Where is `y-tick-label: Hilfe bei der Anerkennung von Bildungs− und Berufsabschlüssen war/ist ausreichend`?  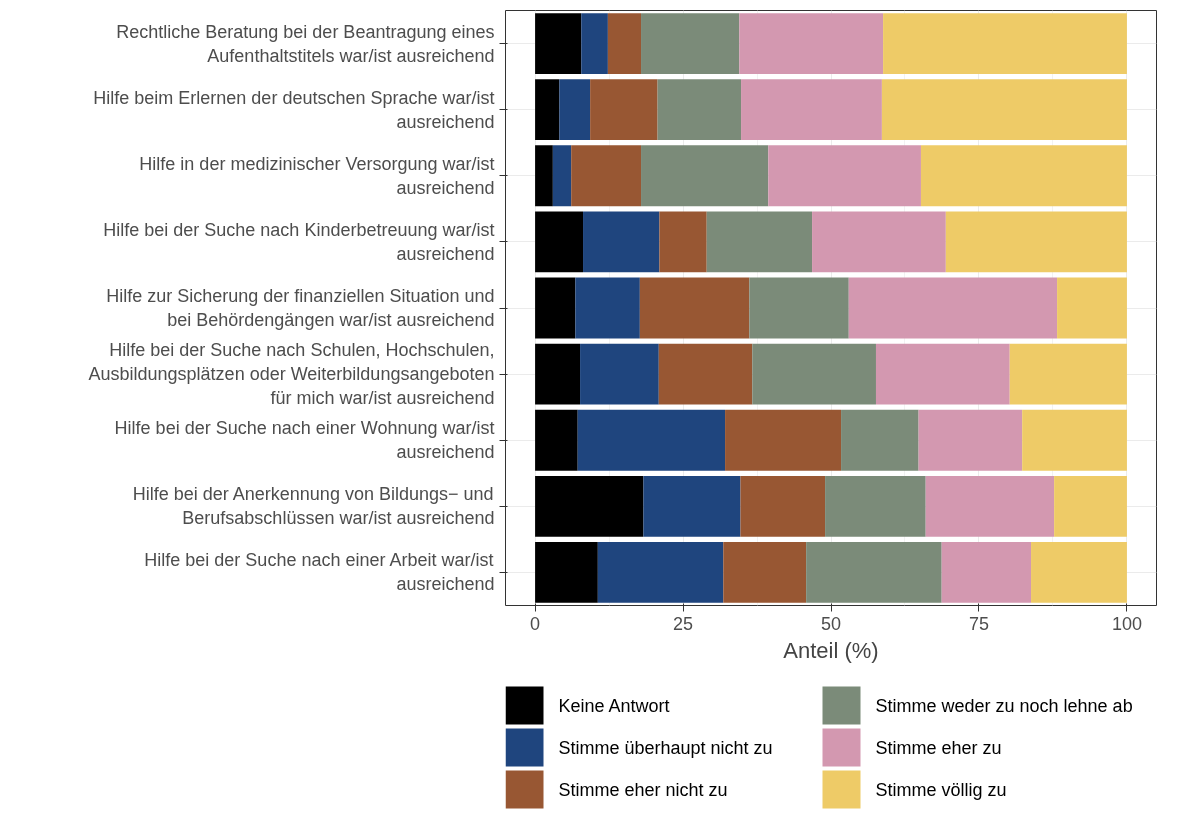
y-tick-label: Hilfe bei der Anerkennung von Bildungs− und Berufsabschlüssen war/ist ausreichend is located at coordinates (313, 506).